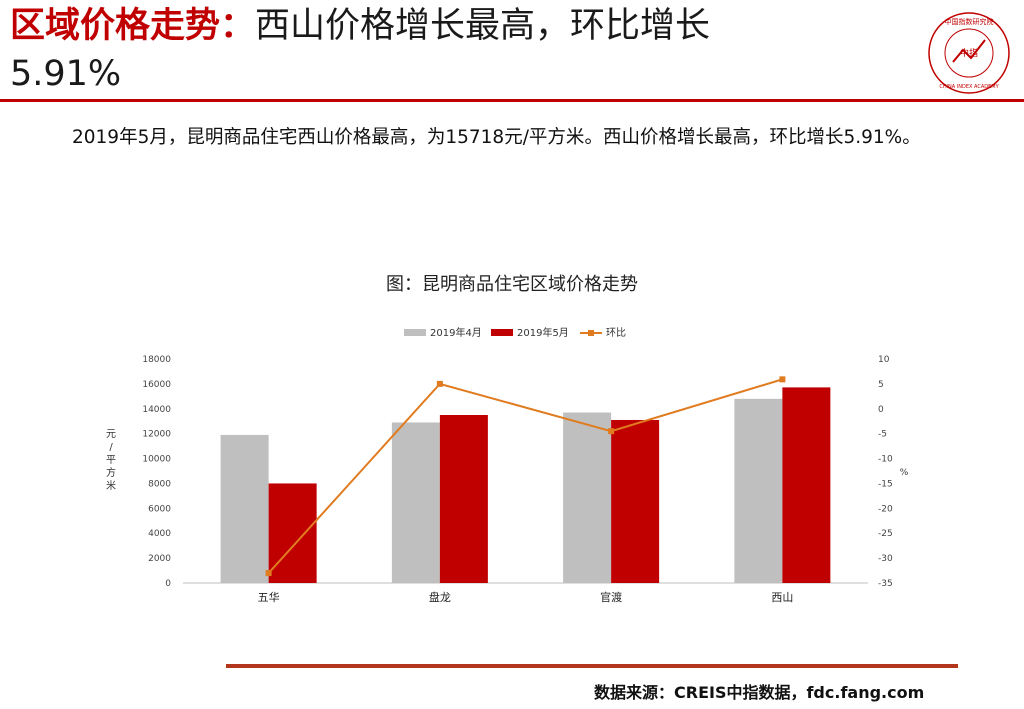  I want to click on y-tick-label: 2000, so click(159, 559).